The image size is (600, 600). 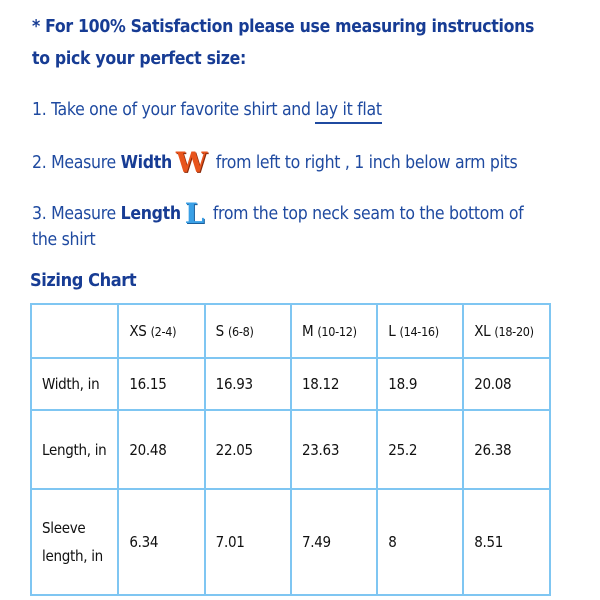 I want to click on header-cell: M (10-12), so click(x=334, y=331).